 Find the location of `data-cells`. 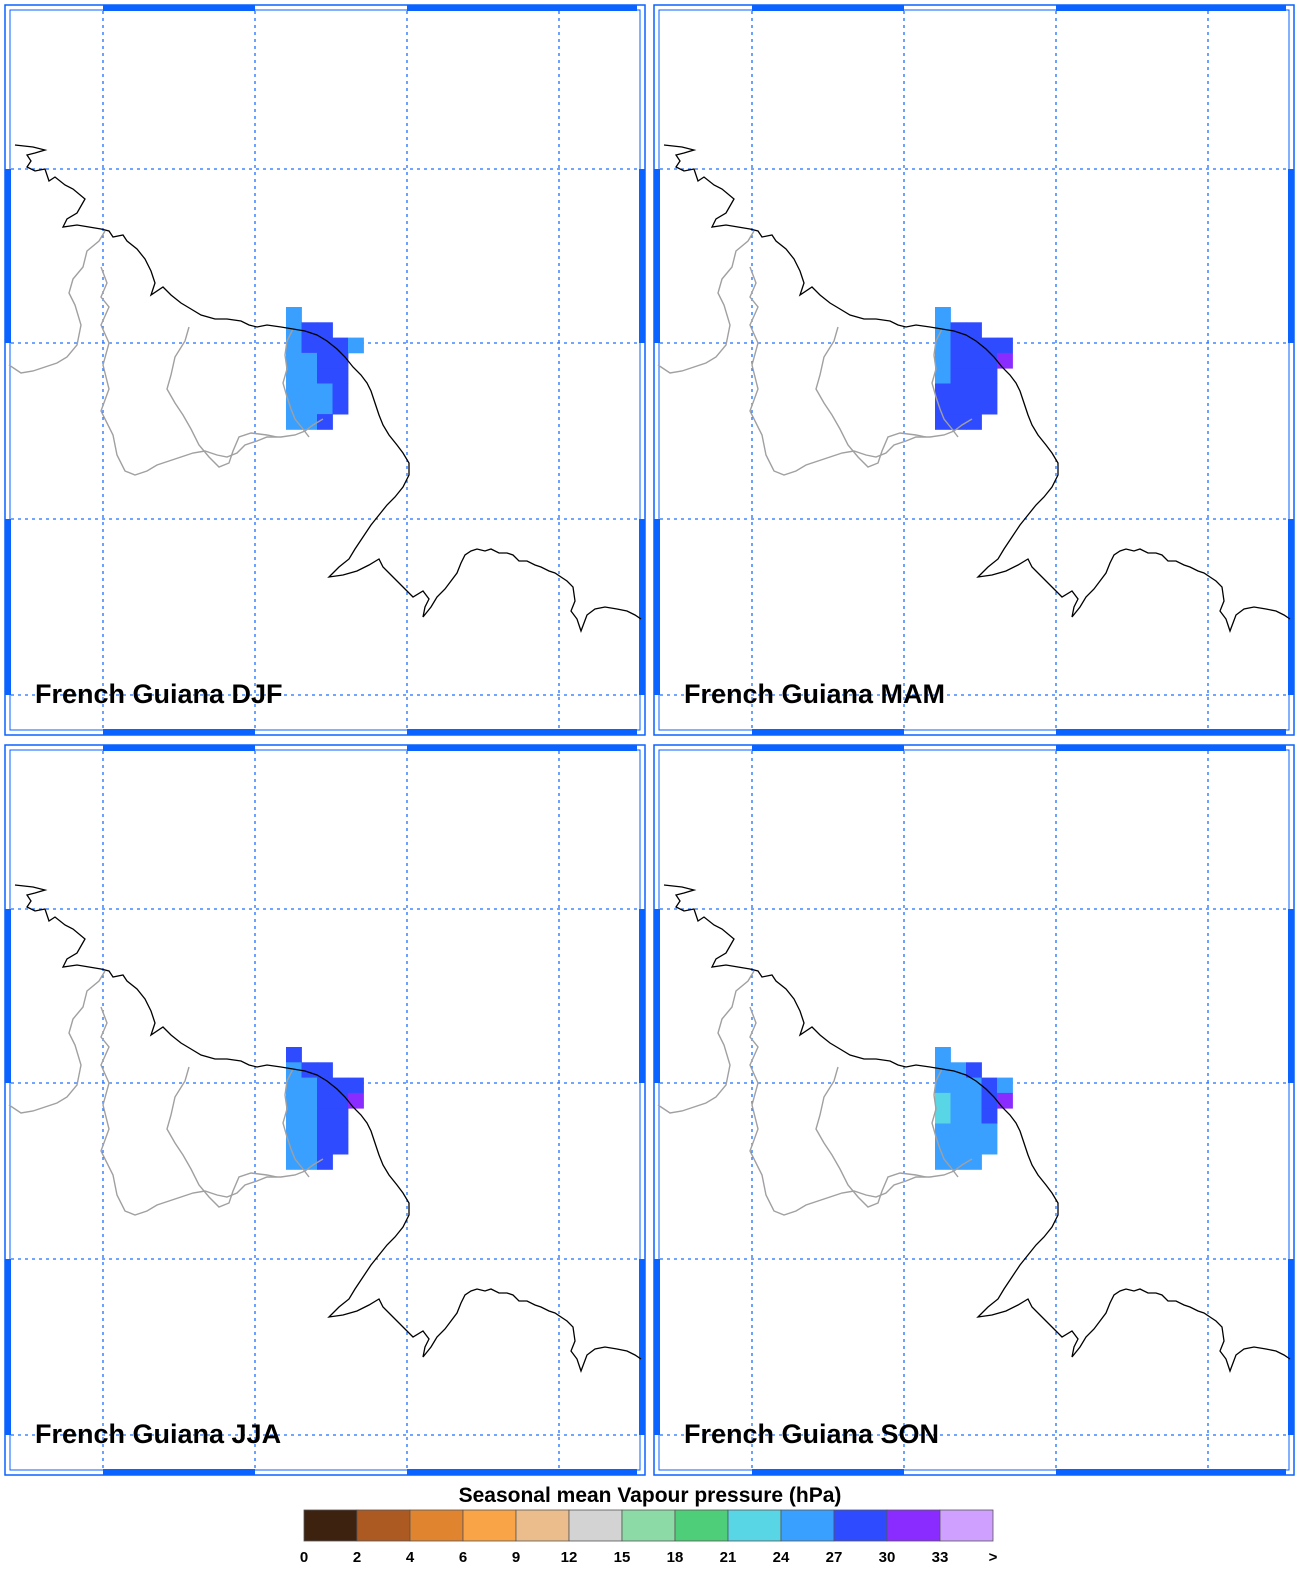

data-cells is located at coordinates (325, 1108).